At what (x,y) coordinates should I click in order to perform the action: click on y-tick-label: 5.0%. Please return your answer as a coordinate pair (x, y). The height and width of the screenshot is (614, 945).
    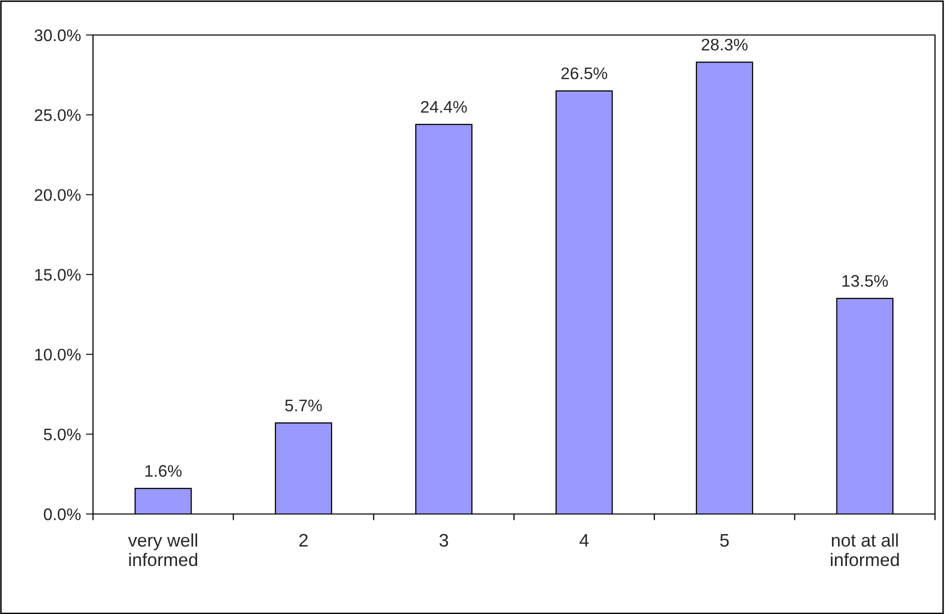
    Looking at the image, I should click on (62, 434).